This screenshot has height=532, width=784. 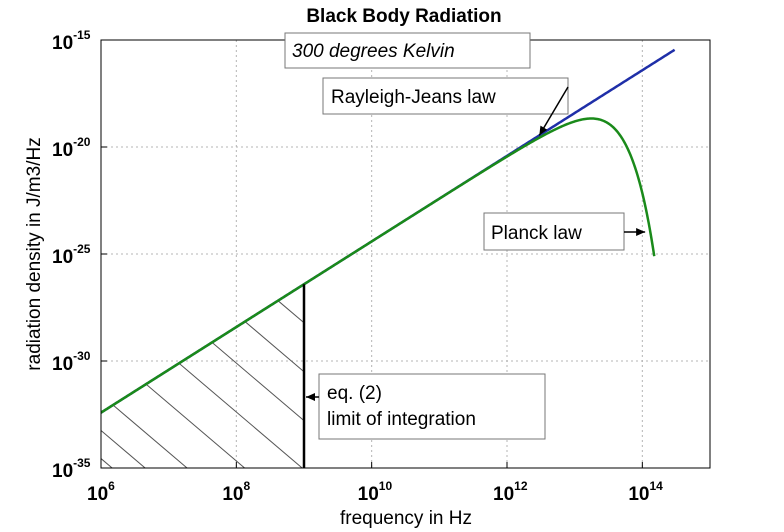 What do you see at coordinates (82, 142) in the screenshot?
I see `y-tick-exponent: -20` at bounding box center [82, 142].